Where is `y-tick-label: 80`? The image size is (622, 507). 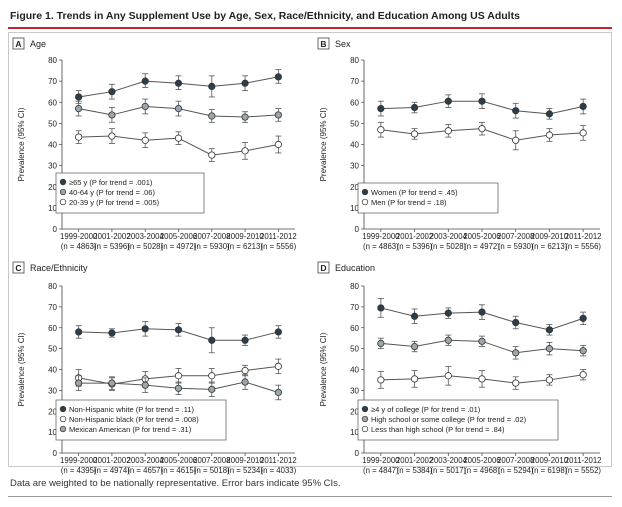 y-tick-label: 80 is located at coordinates (52, 60).